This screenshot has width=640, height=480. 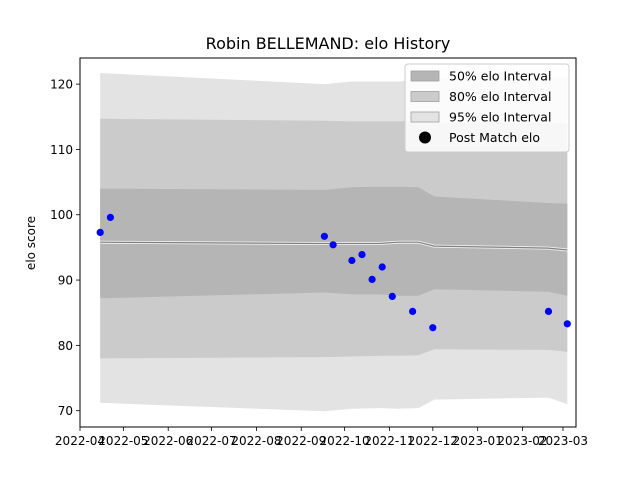 I want to click on x-tick-label: 2022-09, so click(x=301, y=441).